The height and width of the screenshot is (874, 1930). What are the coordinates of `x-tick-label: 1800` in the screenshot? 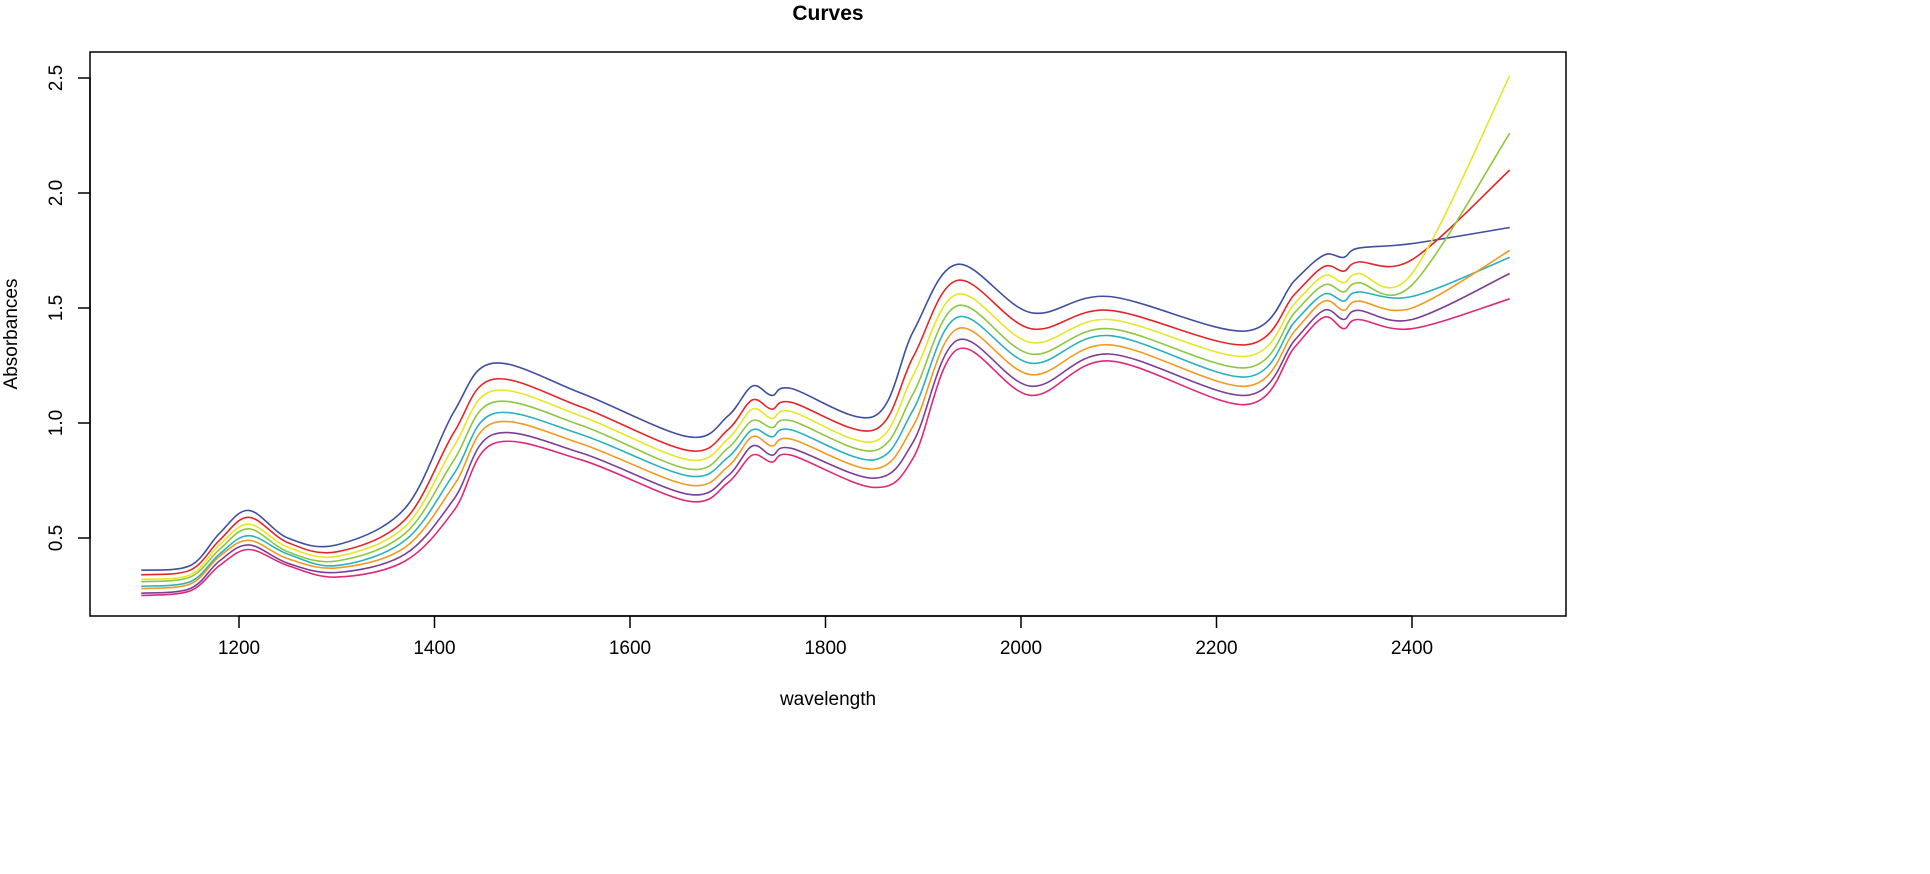 It's located at (825, 648).